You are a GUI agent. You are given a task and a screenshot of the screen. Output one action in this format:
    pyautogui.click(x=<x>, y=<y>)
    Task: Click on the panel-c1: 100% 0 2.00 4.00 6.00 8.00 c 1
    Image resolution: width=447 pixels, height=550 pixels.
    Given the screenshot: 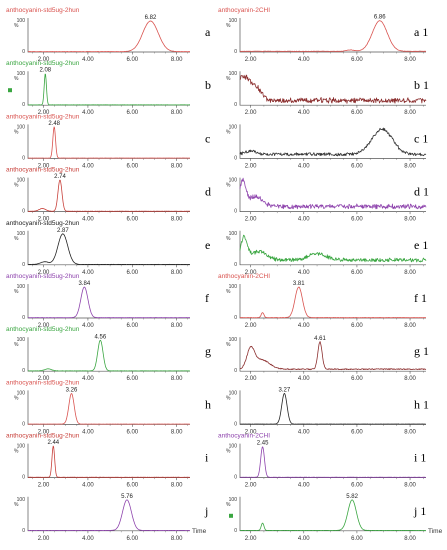 What is the action you would take?
    pyautogui.click(x=327, y=146)
    